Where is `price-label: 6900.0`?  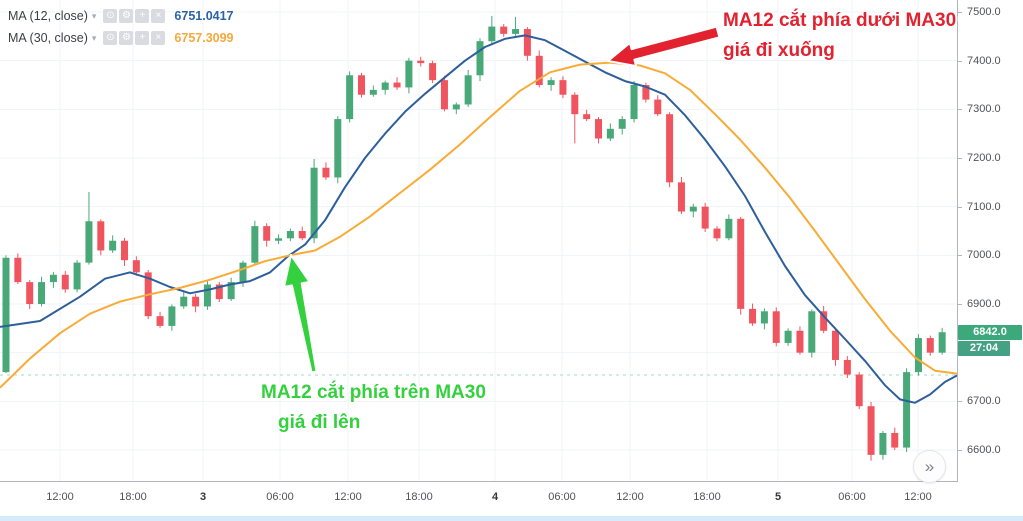 price-label: 6900.0 is located at coordinates (984, 304).